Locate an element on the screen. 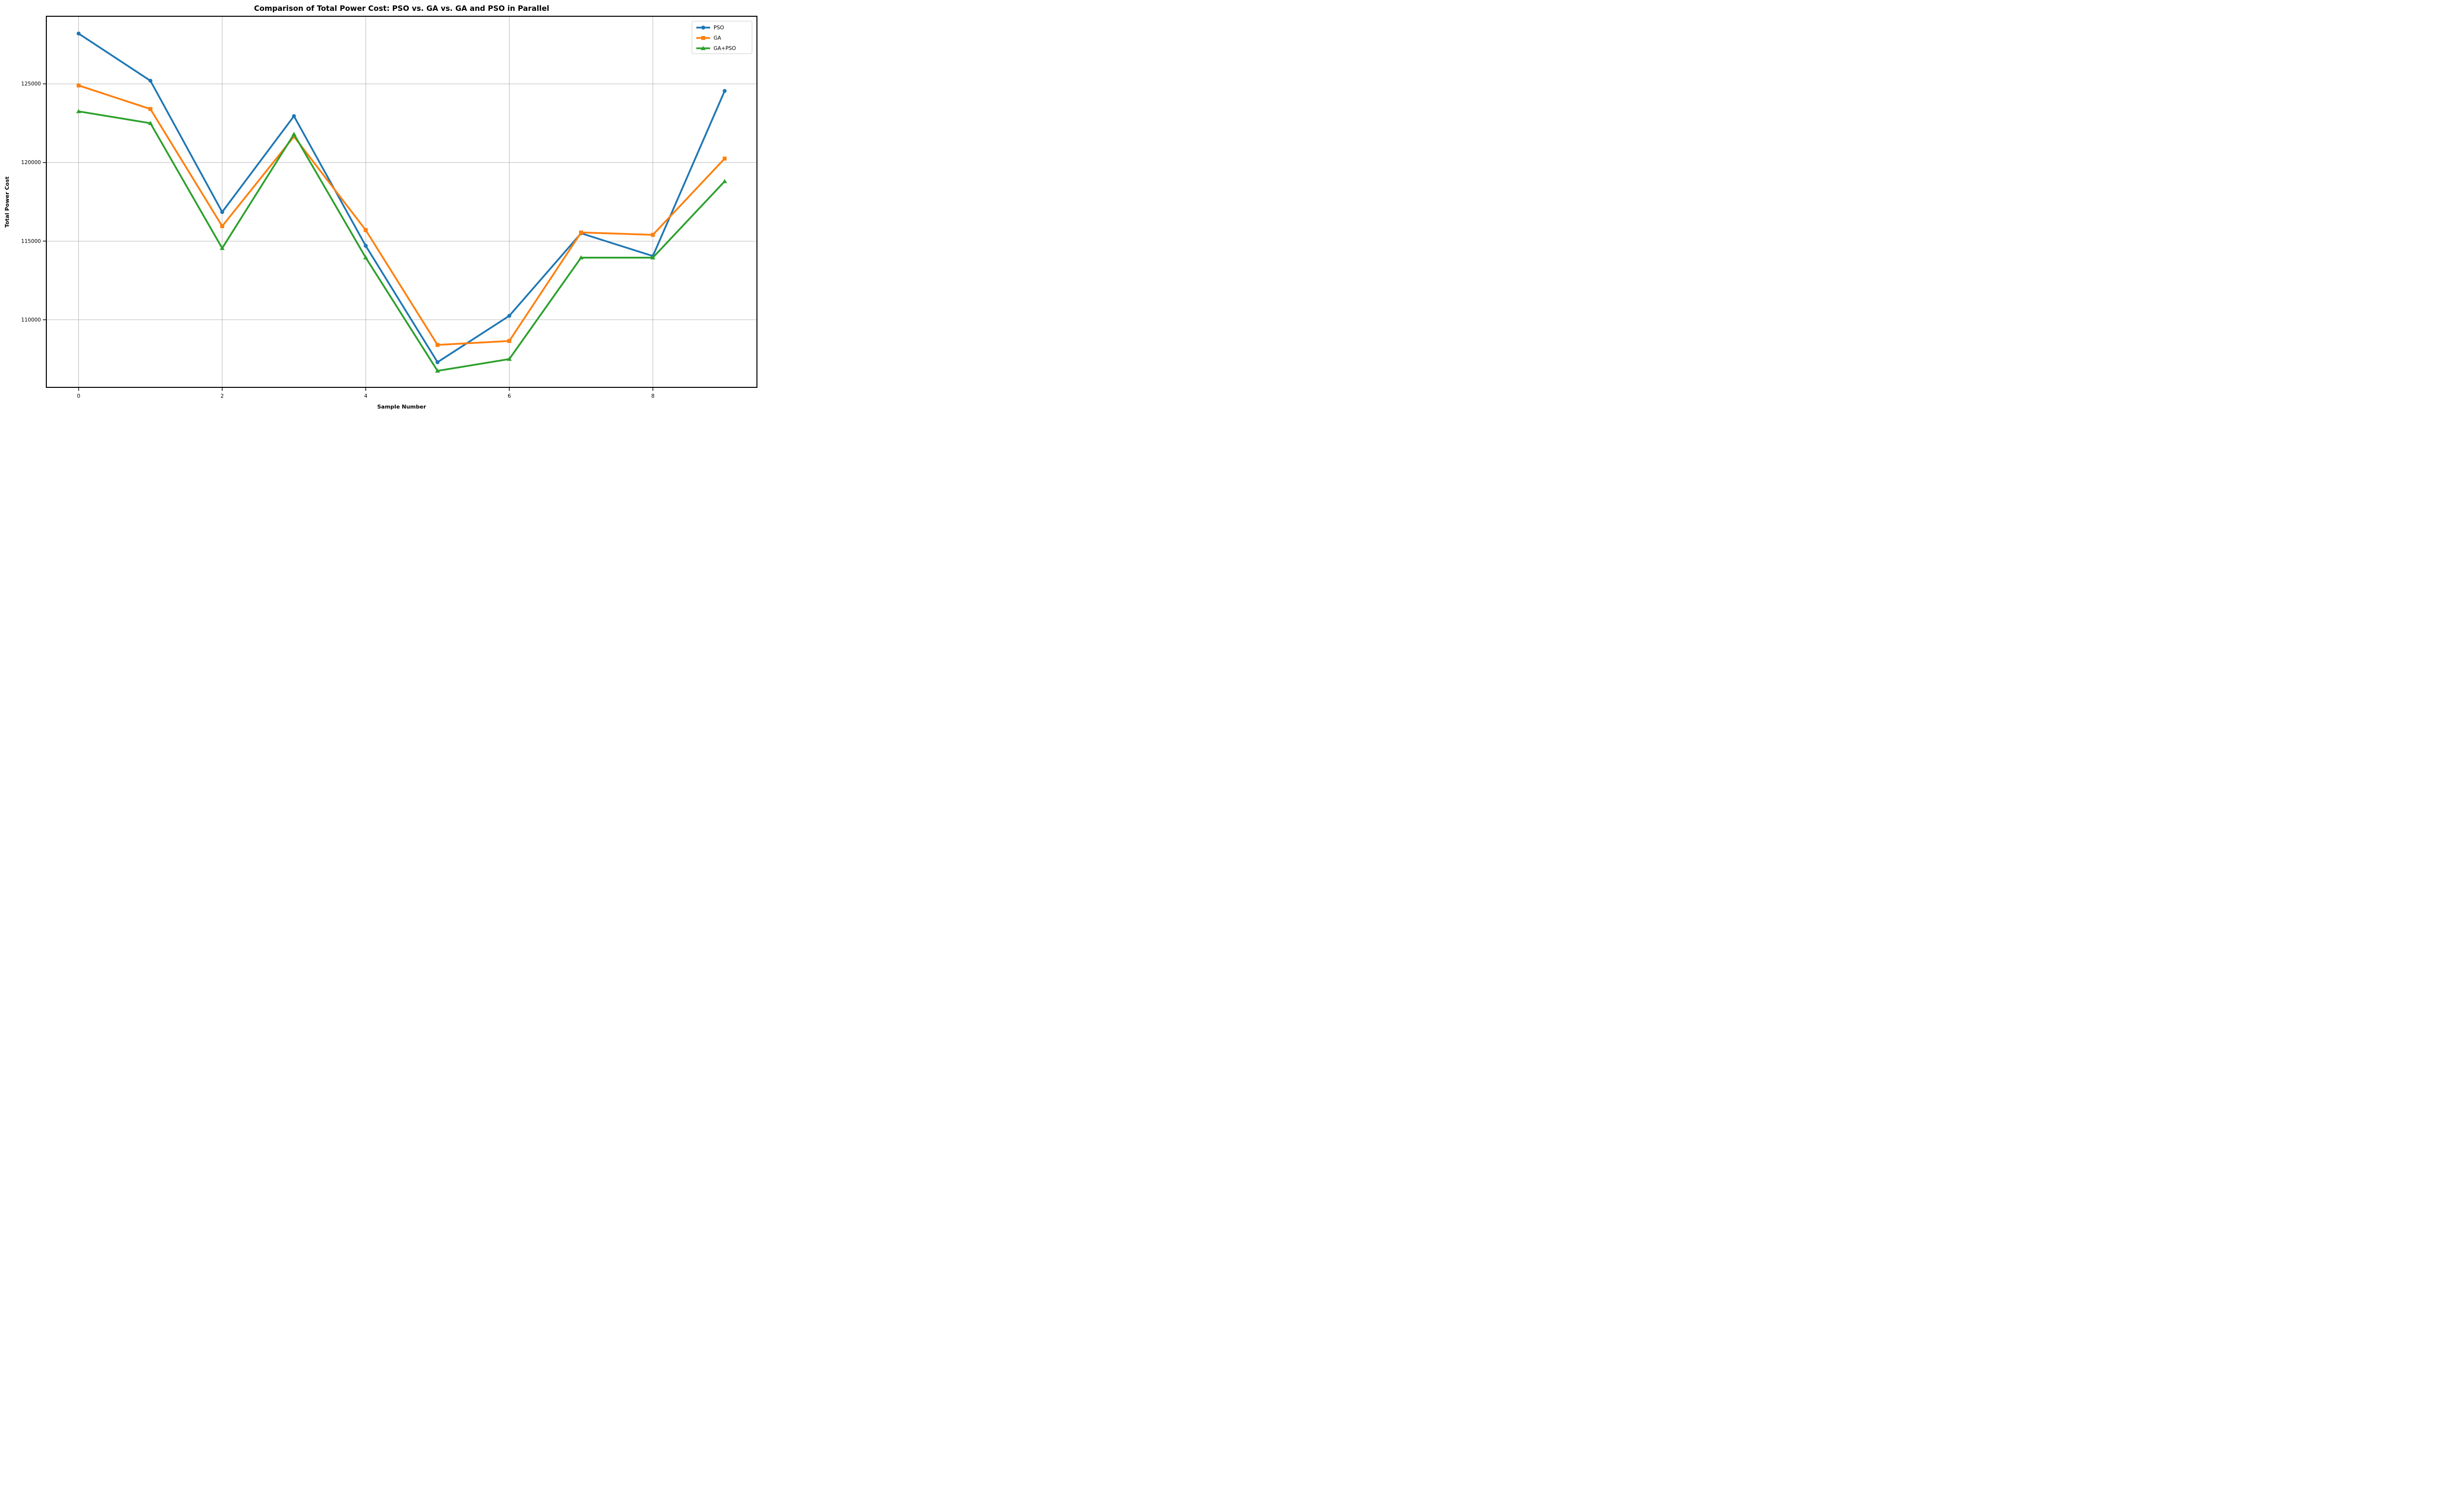 Image resolution: width=2464 pixels, height=1511 pixels. axis-ticks: 110000 115000 120000 125000 0 2 4 6 8 is located at coordinates (337, 240).